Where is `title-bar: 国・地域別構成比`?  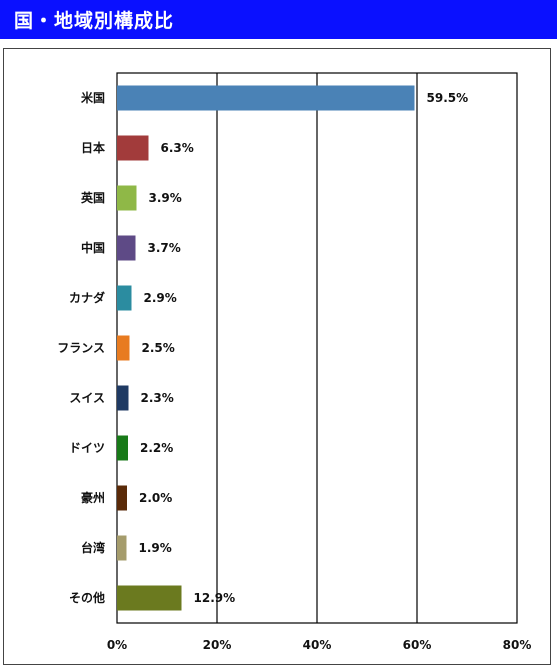 title-bar: 国・地域別構成比 is located at coordinates (278, 19).